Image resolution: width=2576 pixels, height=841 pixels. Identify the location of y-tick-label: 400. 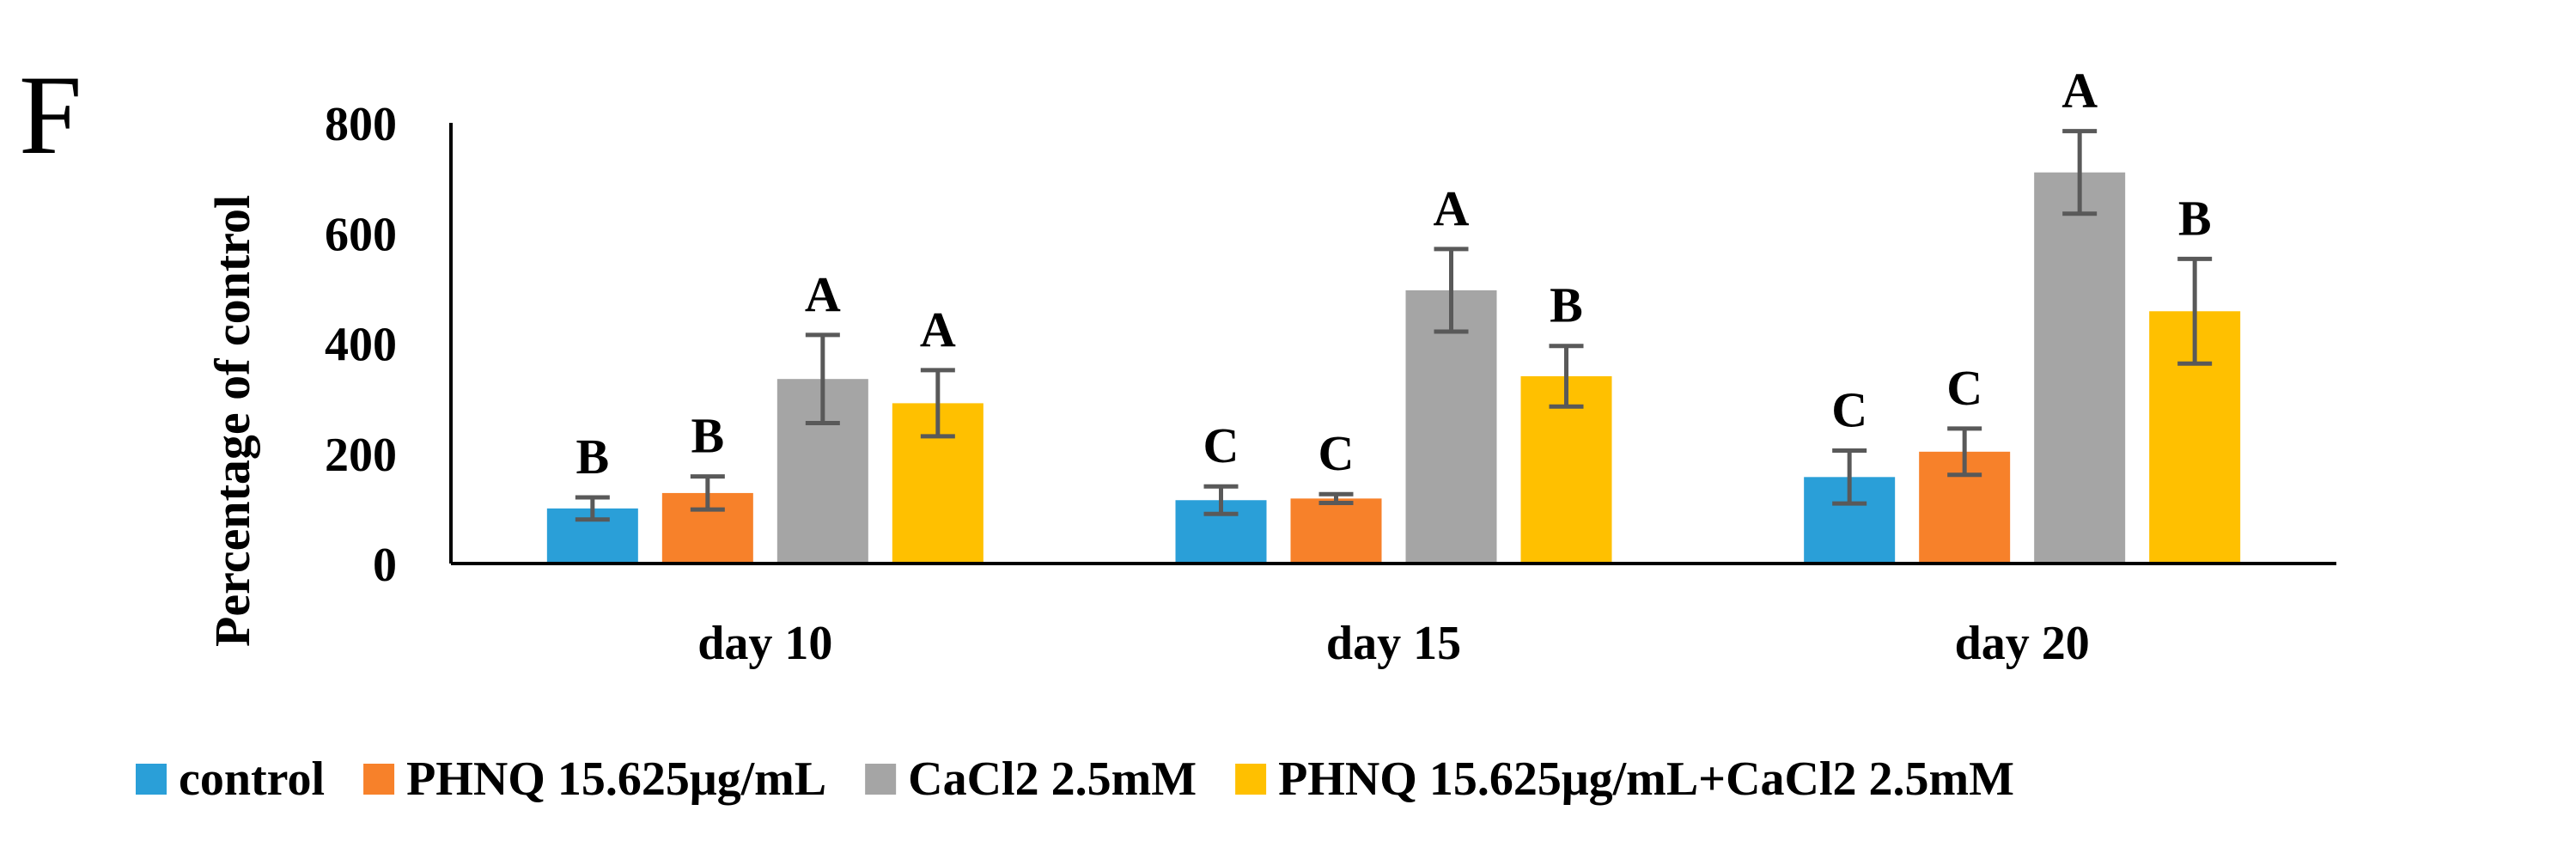
(361, 346).